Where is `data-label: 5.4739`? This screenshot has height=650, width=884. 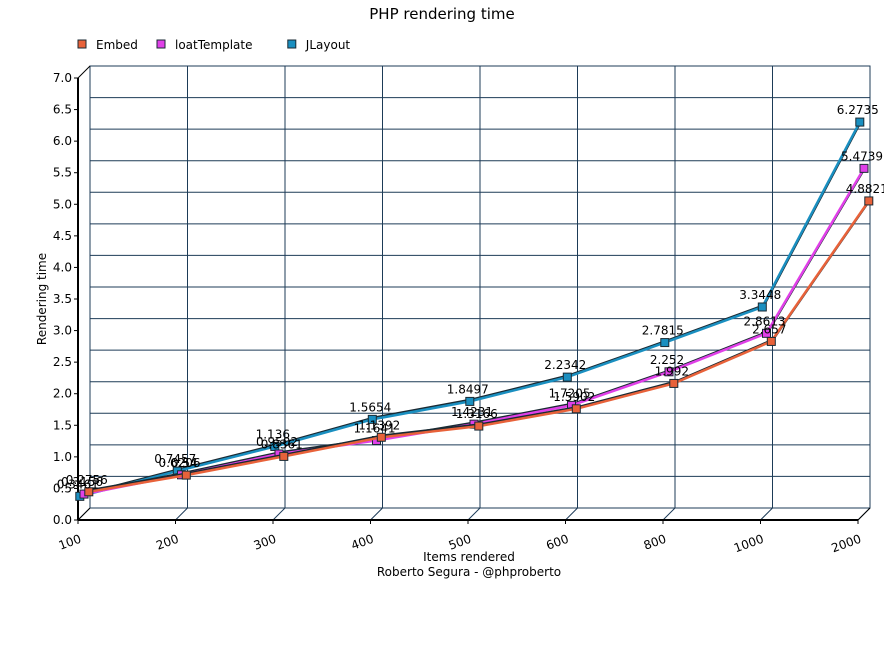 data-label: 5.4739 is located at coordinates (862, 156).